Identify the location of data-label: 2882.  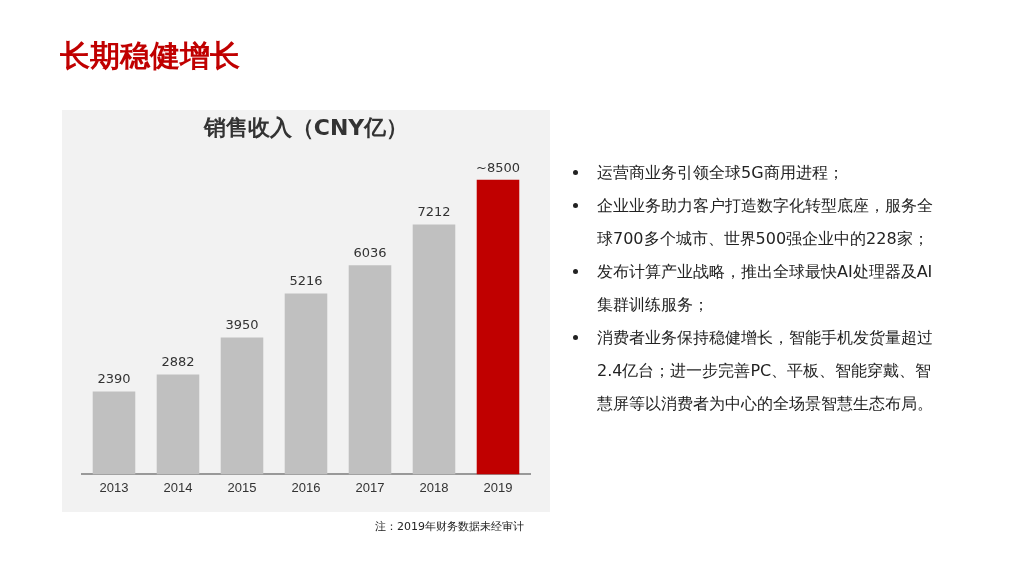
(178, 362).